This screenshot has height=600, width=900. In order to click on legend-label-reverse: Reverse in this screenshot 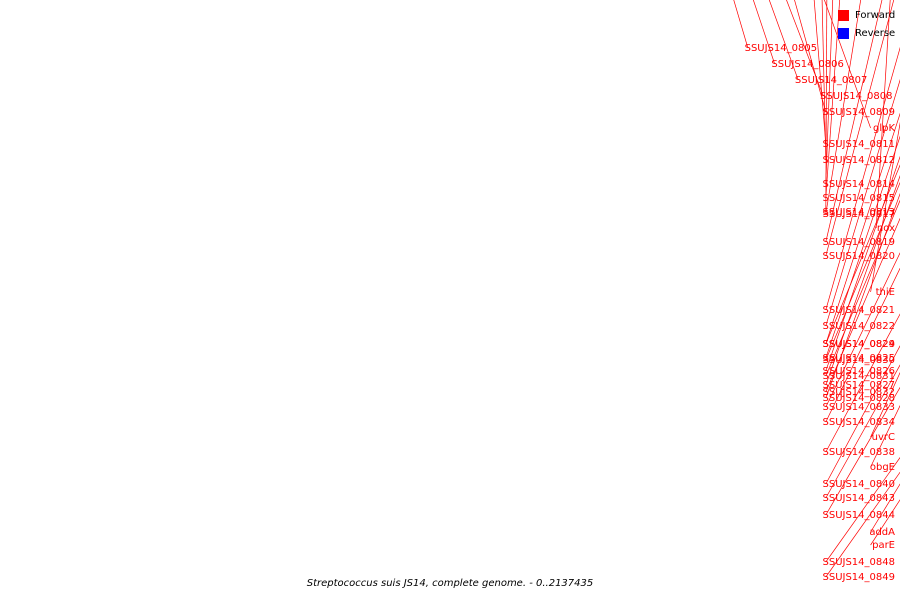, I will do `click(875, 33)`.